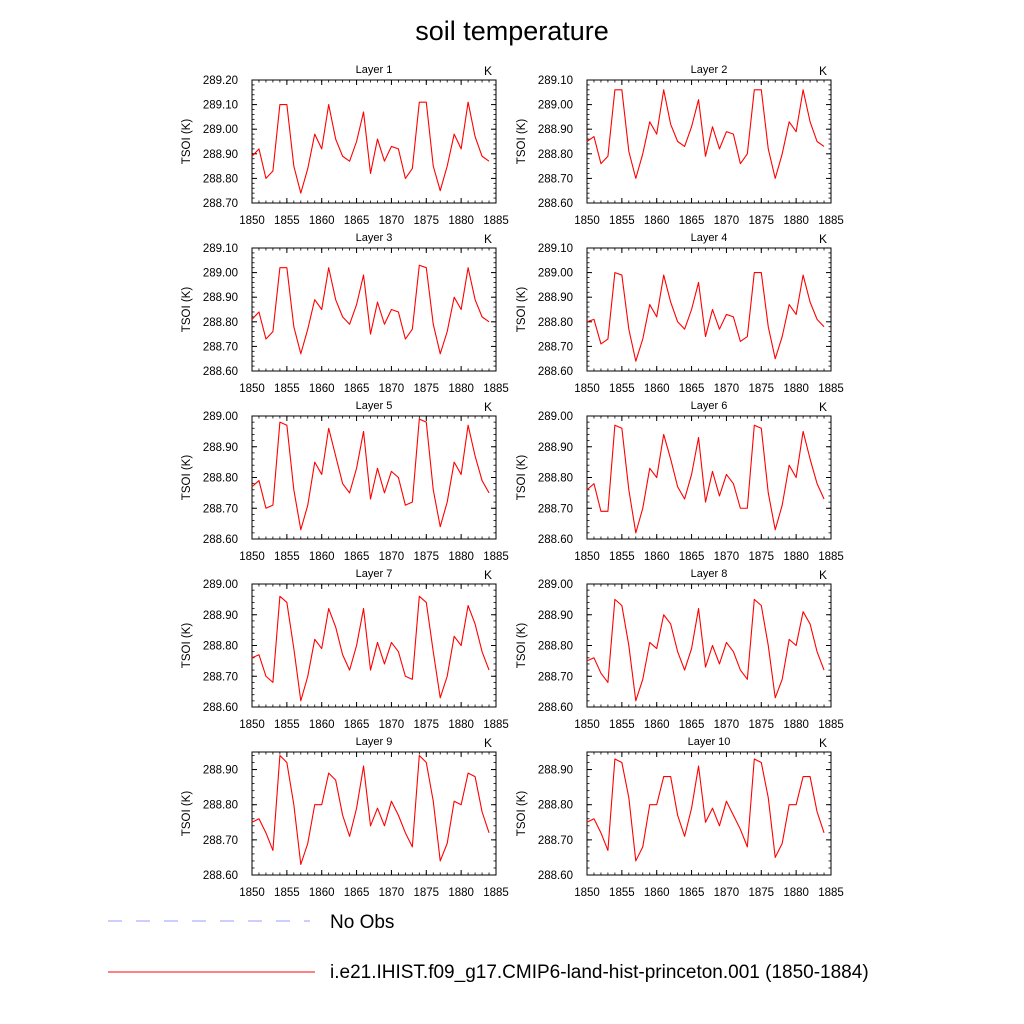 The width and height of the screenshot is (1024, 1024). What do you see at coordinates (374, 742) in the screenshot?
I see `panel-title: Layer 9` at bounding box center [374, 742].